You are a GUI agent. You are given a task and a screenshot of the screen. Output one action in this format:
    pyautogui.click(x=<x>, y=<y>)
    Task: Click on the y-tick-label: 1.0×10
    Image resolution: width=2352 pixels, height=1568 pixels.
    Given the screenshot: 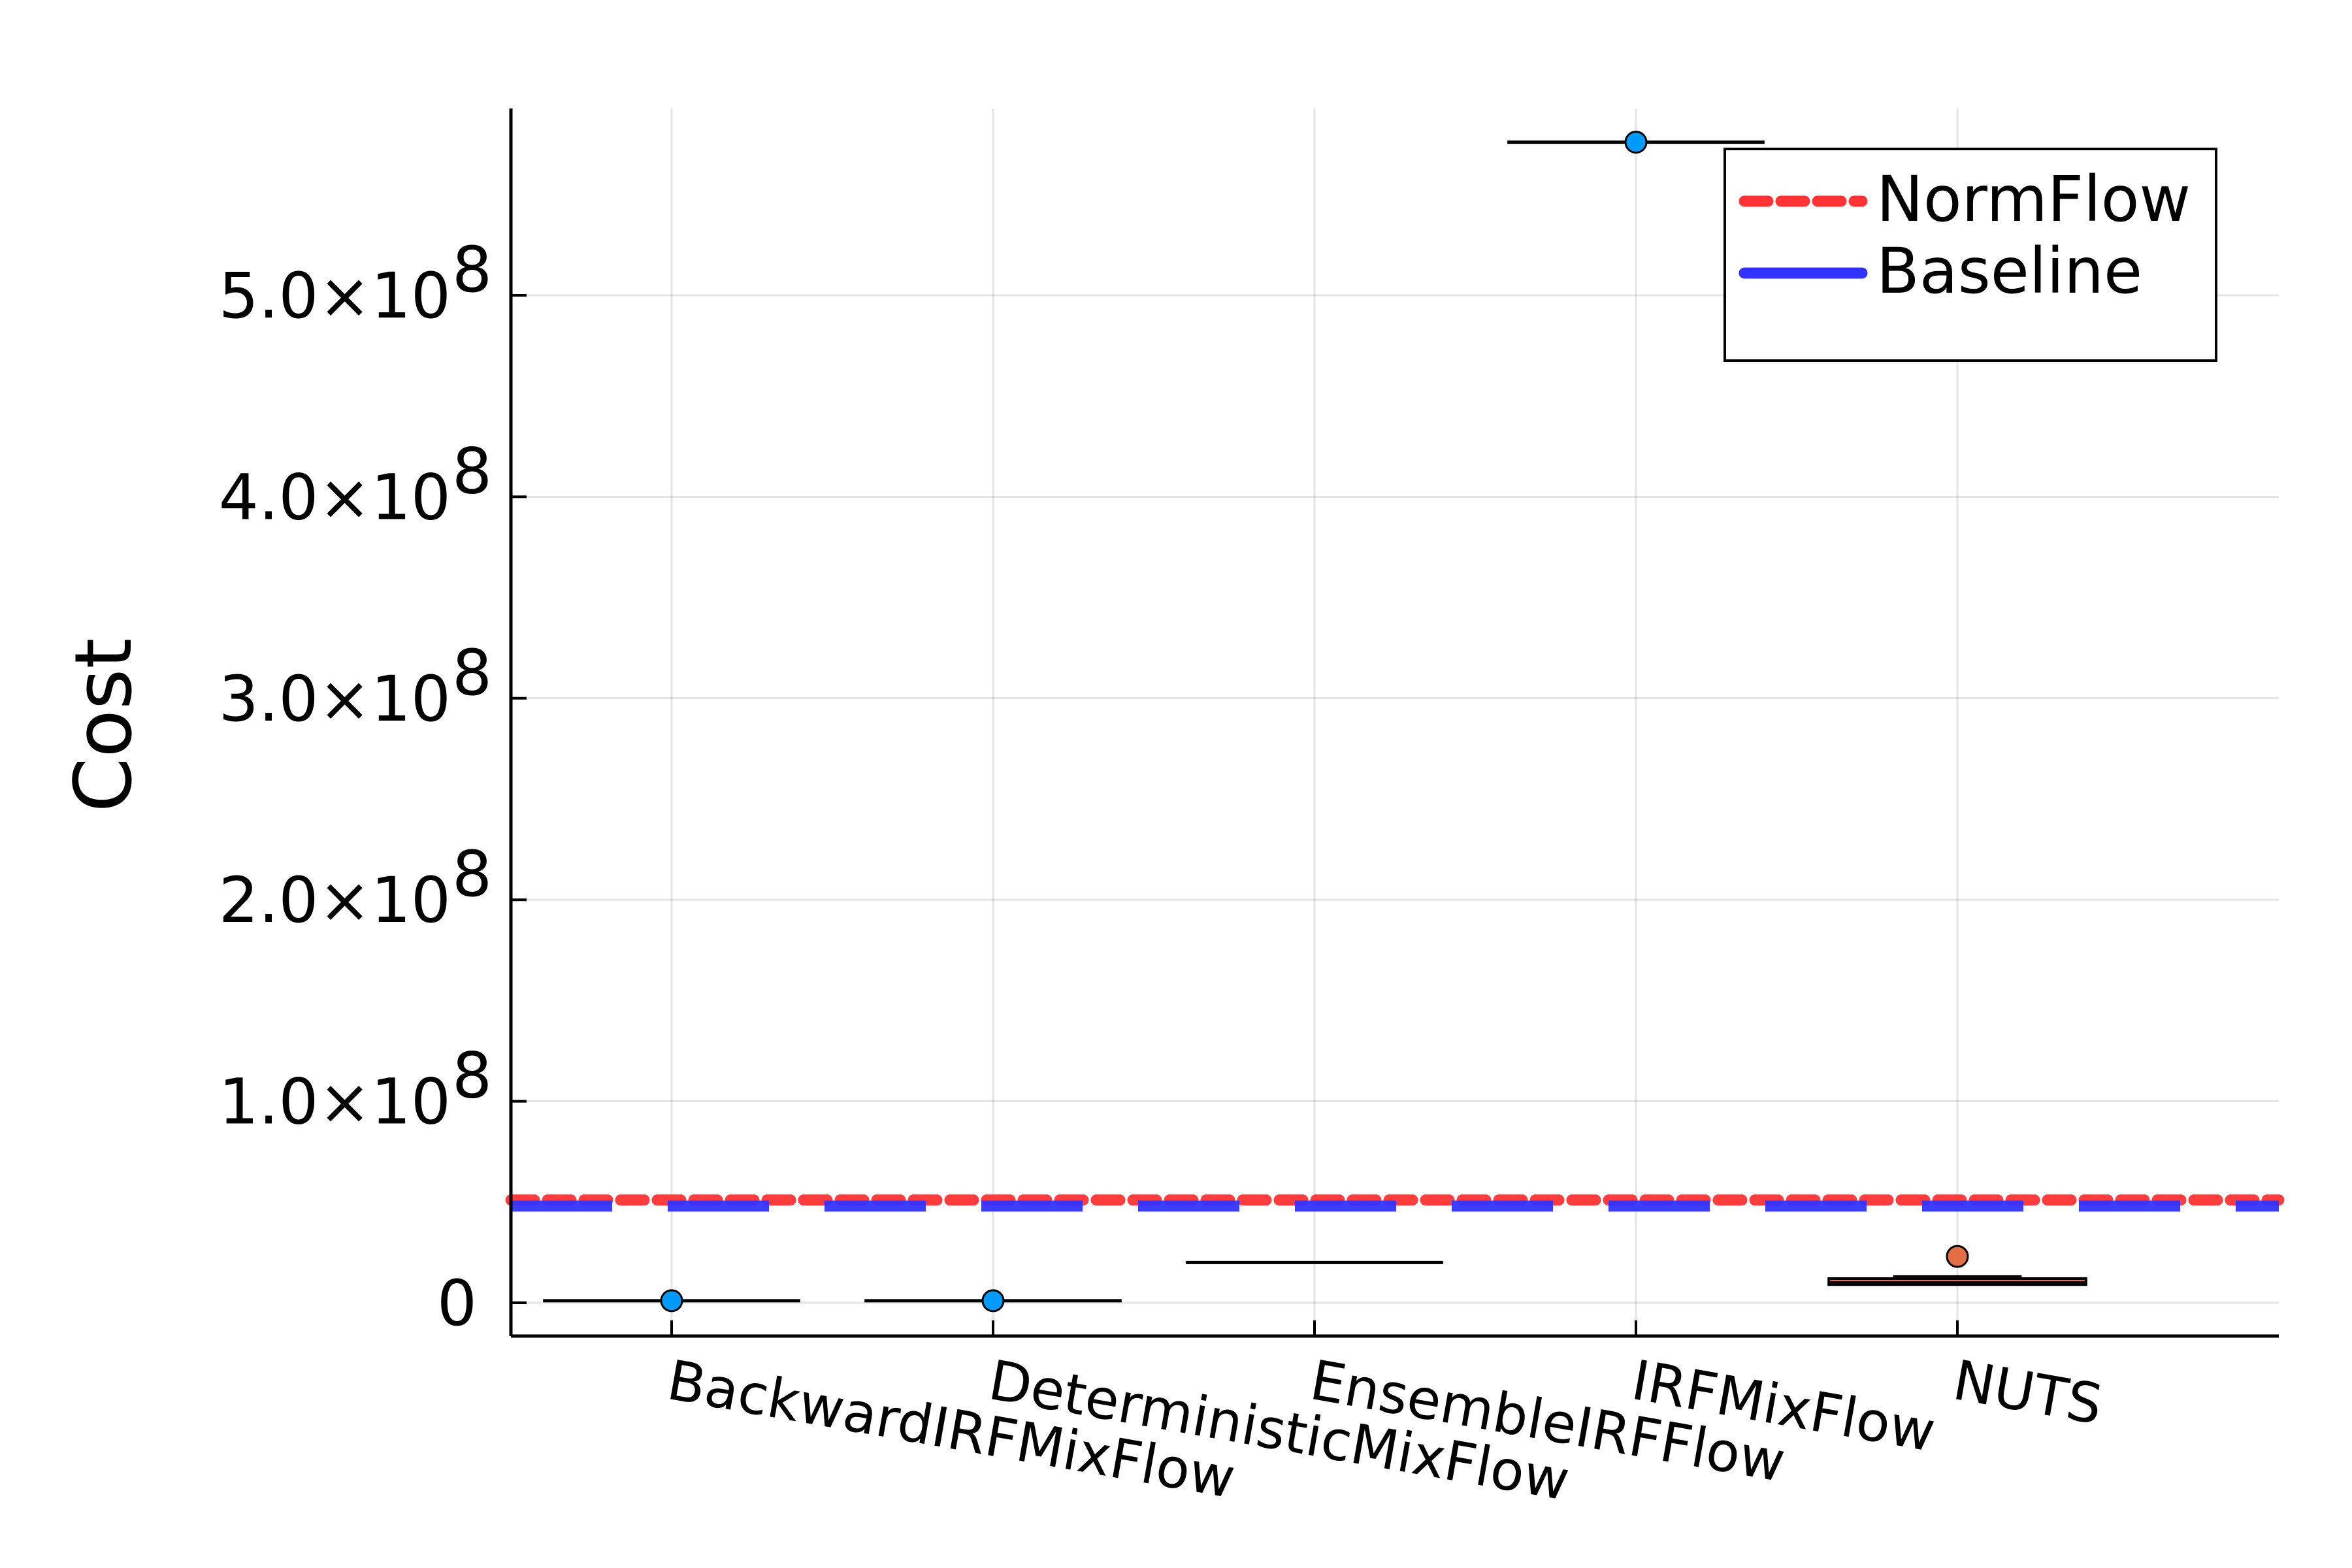 What is the action you would take?
    pyautogui.click(x=335, y=1102)
    